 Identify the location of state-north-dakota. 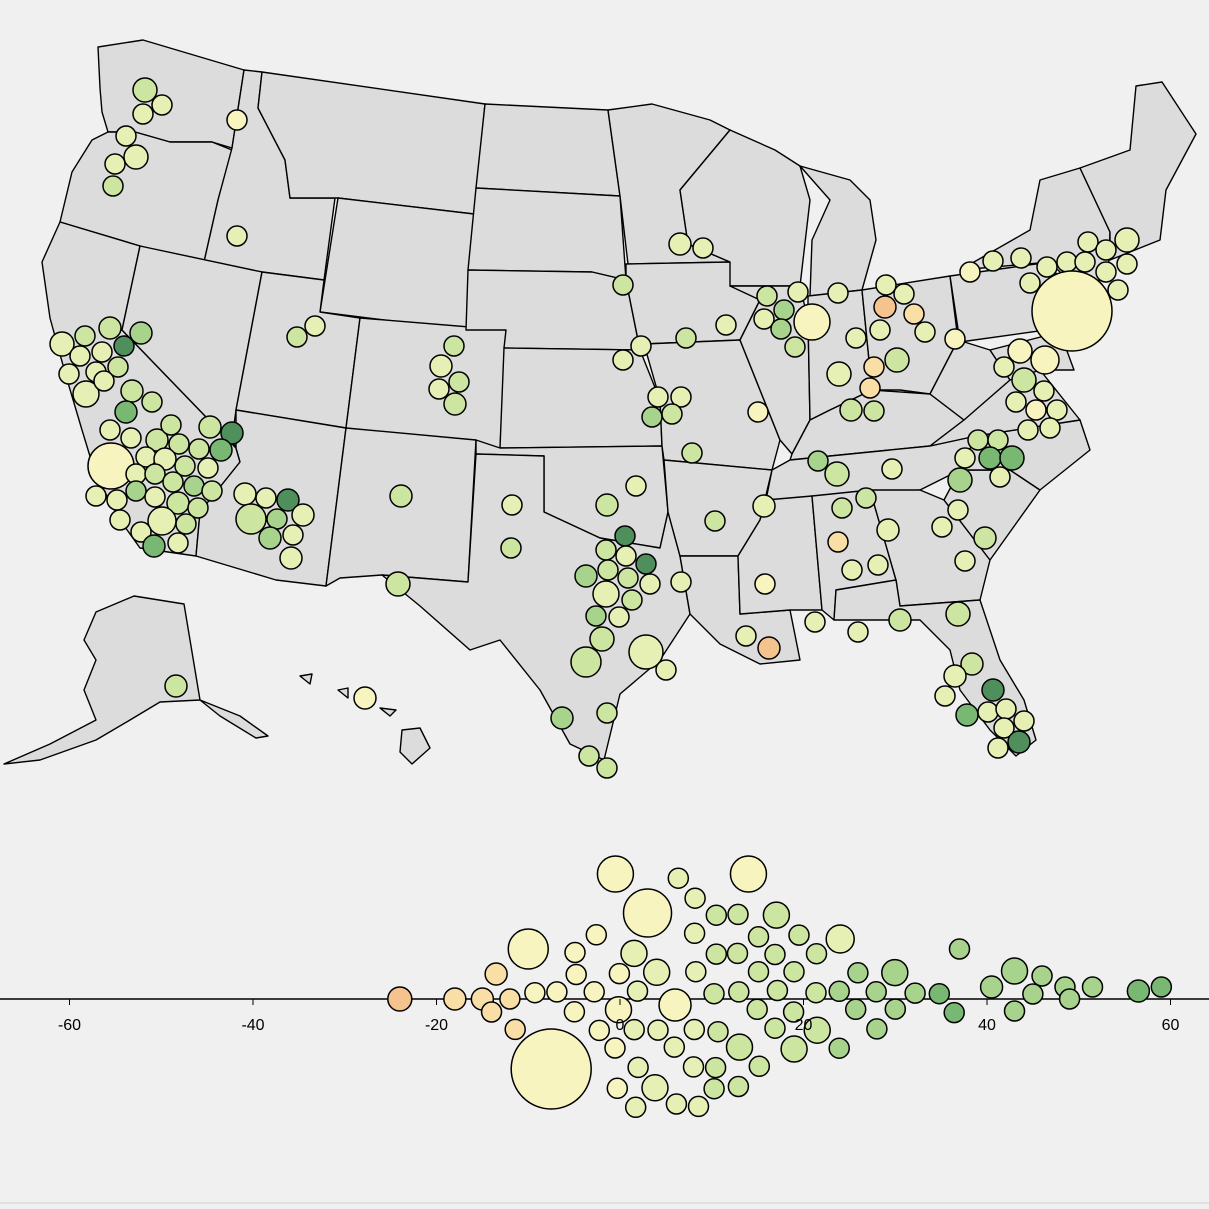
(548, 150).